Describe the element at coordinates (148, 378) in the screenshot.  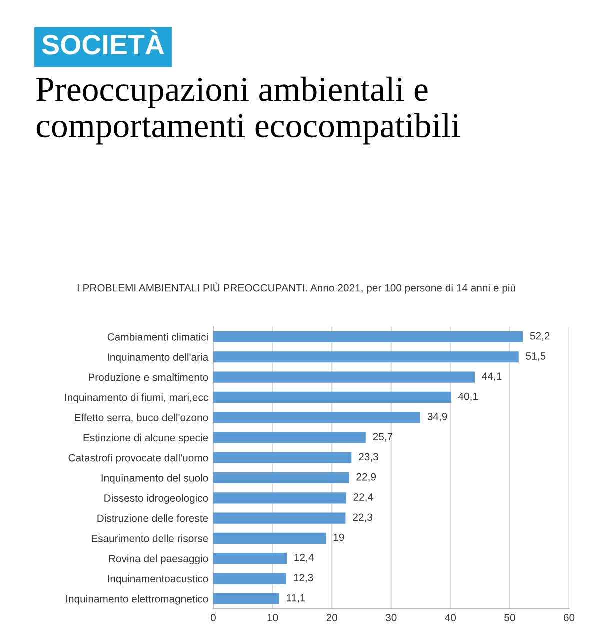
I see `y-tick-label: Produzione e smaltimento` at that location.